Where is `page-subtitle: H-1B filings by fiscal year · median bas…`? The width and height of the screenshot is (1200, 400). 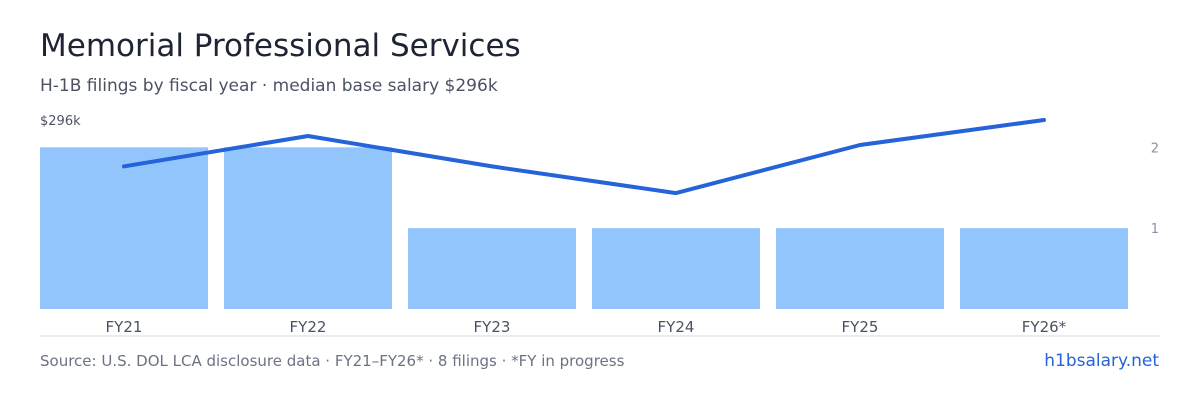 page-subtitle: H-1B filings by fiscal year · median bas… is located at coordinates (269, 86).